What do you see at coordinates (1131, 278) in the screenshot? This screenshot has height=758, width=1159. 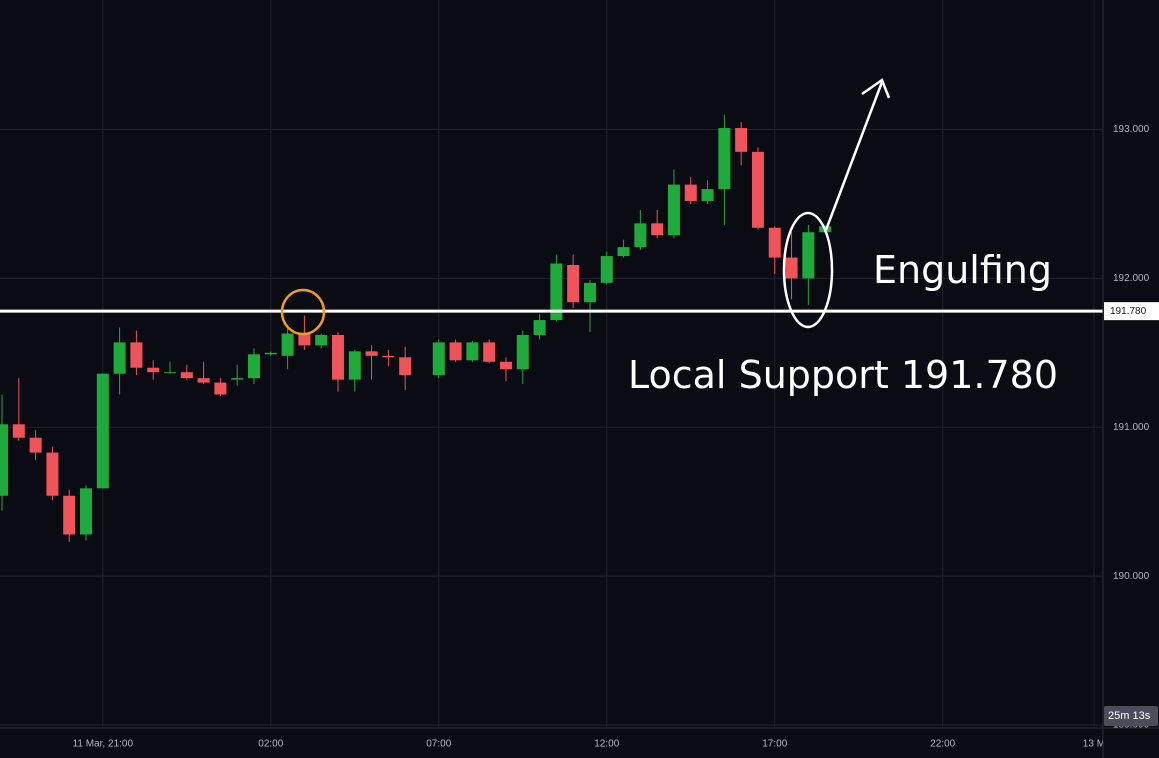 I see `y-tick-label: 192.000` at bounding box center [1131, 278].